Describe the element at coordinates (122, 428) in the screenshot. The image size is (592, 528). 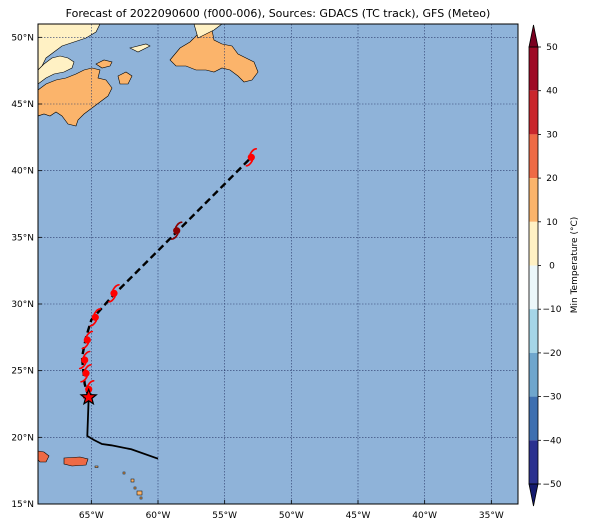
I see `track-past-line` at that location.